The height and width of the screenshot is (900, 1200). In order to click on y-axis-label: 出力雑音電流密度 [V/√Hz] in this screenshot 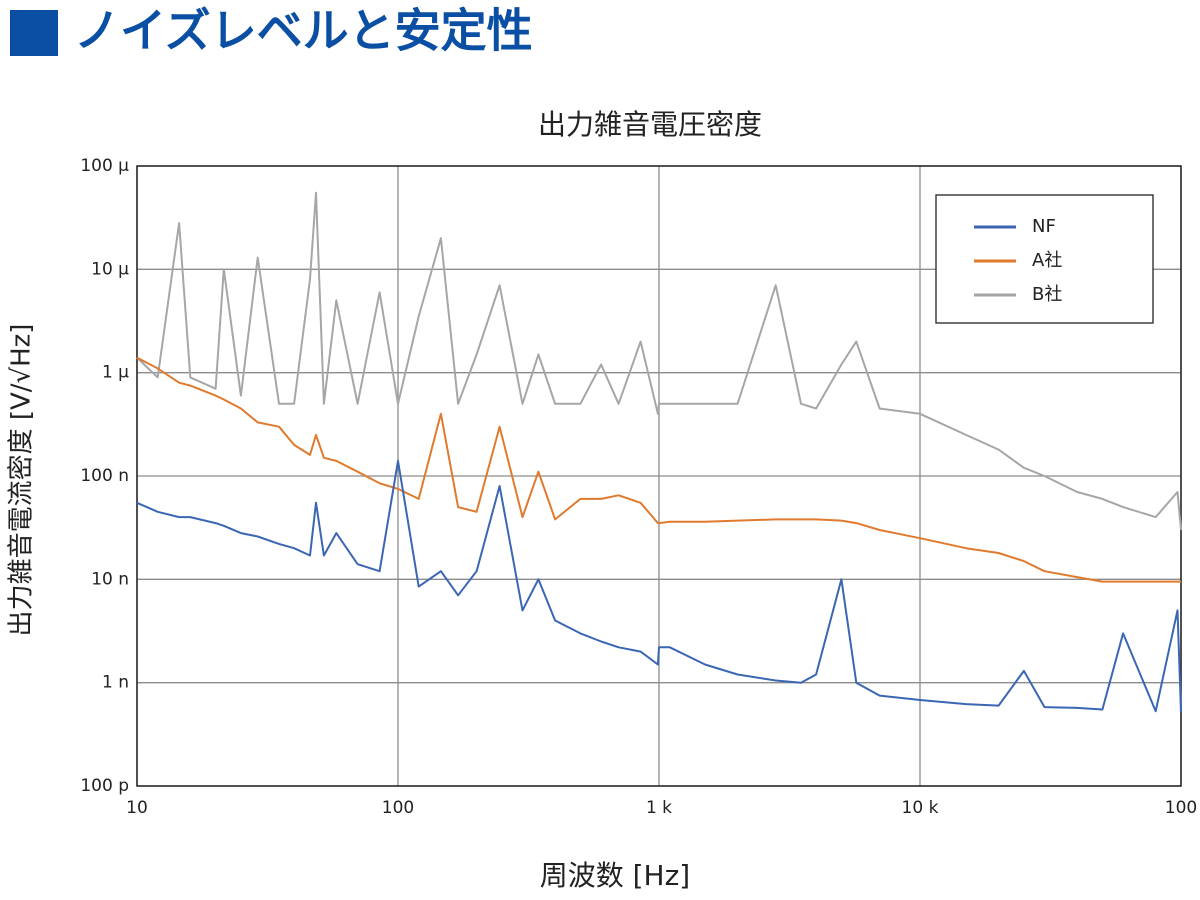, I will do `click(22, 480)`.